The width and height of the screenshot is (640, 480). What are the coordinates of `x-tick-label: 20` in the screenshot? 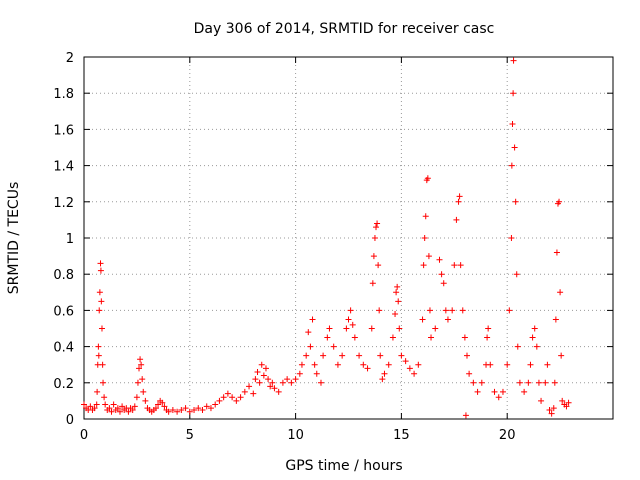 It's located at (507, 435).